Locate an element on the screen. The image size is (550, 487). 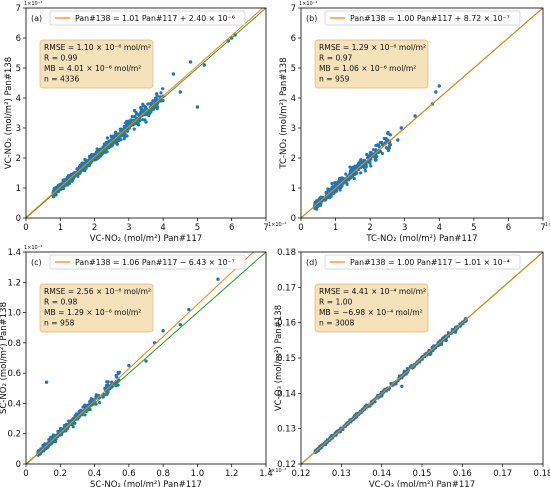
scatter-points is located at coordinates (377, 147).